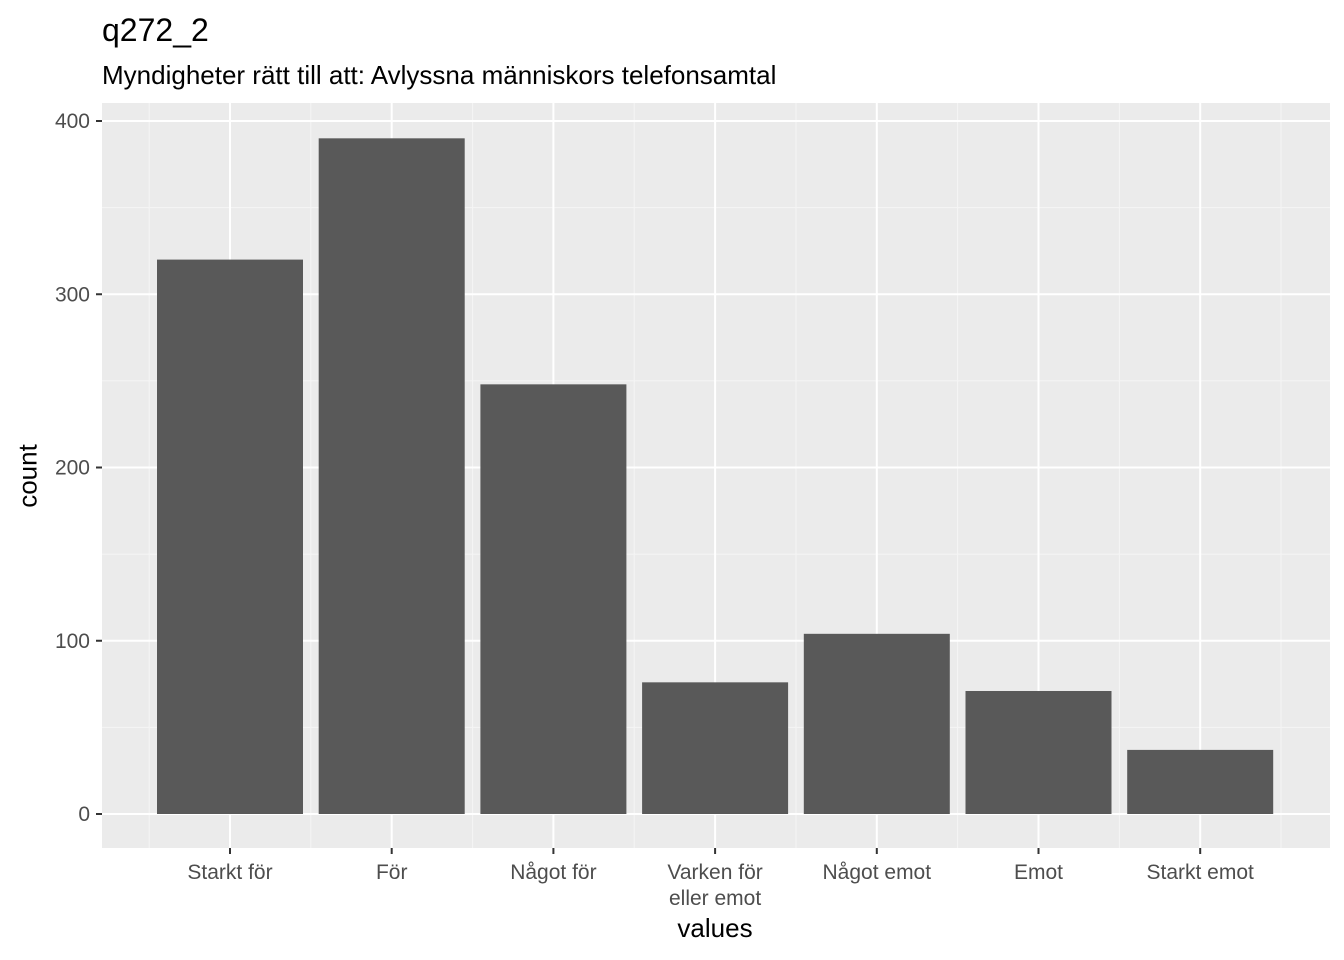 The height and width of the screenshot is (960, 1344). I want to click on x-tick-label-line: Emot, so click(1038, 872).